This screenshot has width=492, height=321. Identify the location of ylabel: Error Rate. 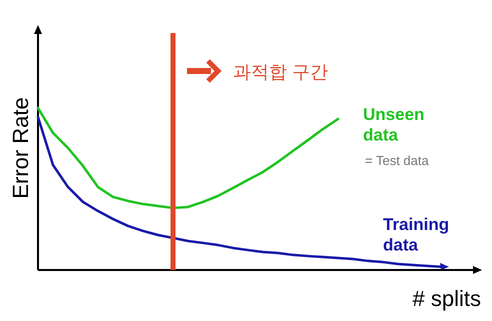
(20, 148).